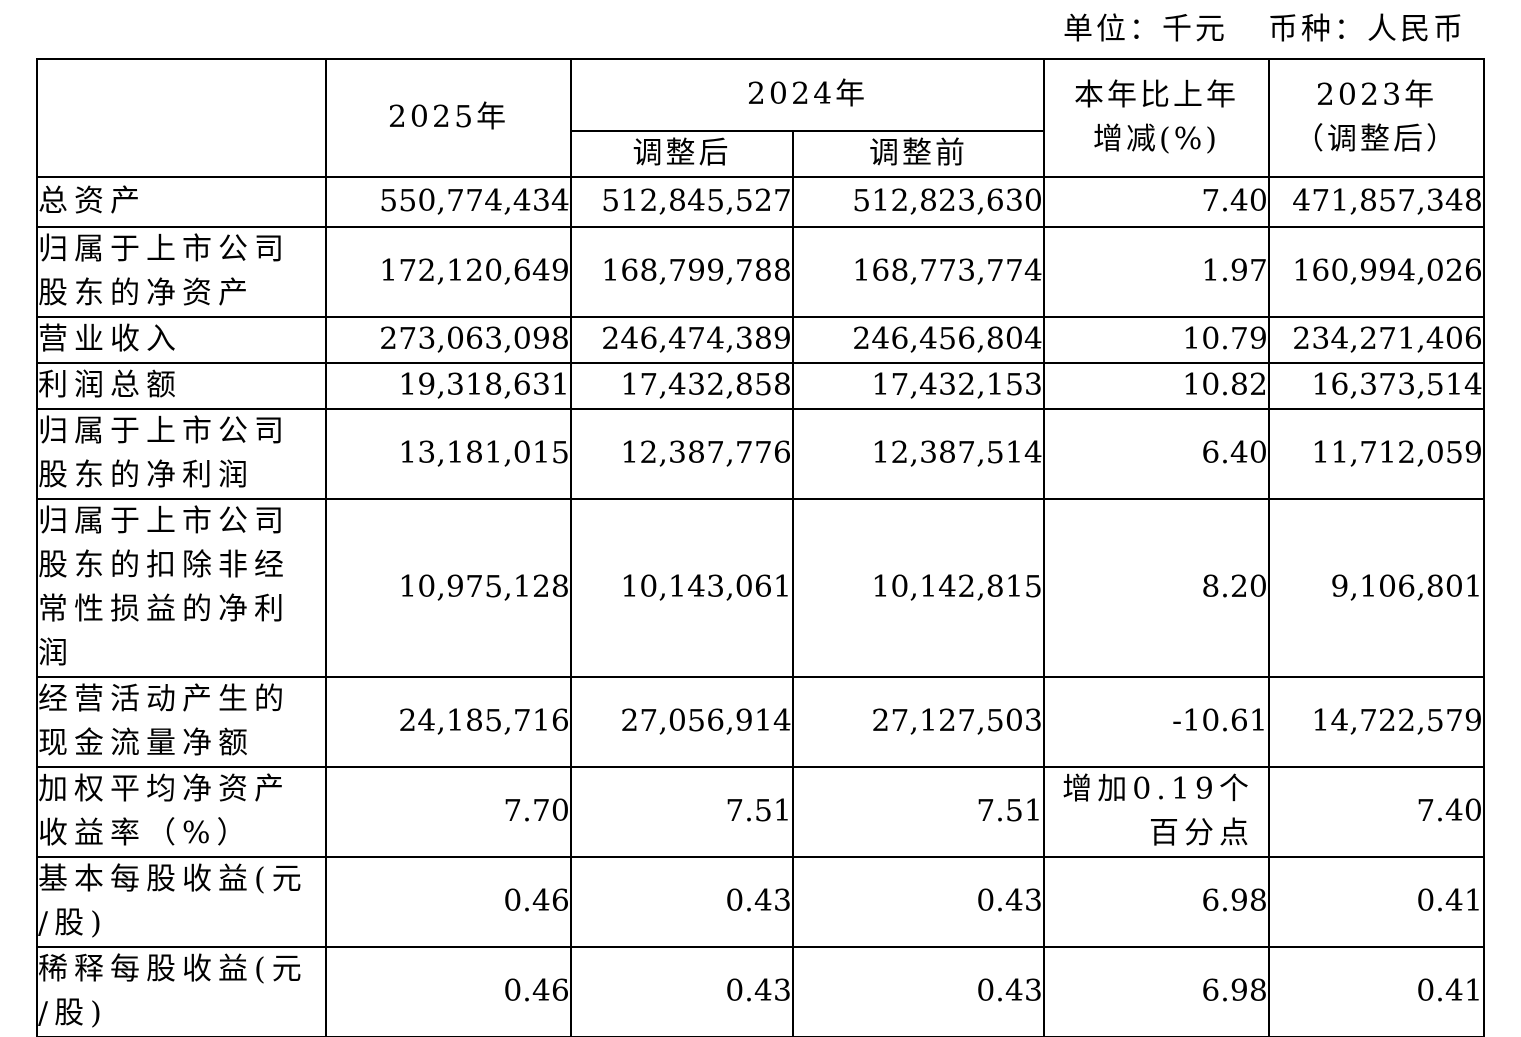  What do you see at coordinates (733, 30) in the screenshot?
I see `meta-line: 单位：千元 币种：人民币` at bounding box center [733, 30].